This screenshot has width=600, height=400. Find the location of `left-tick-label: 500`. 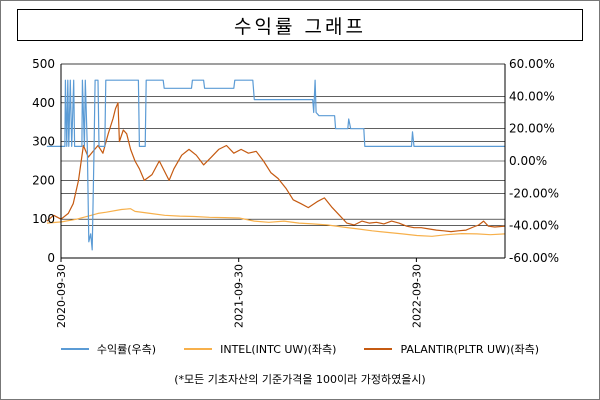

left-tick-label: 500 is located at coordinates (43, 64).